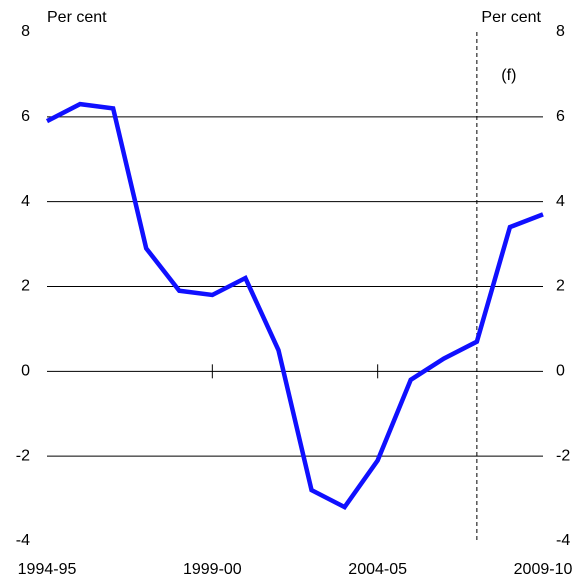 The image size is (585, 583). What do you see at coordinates (508, 75) in the screenshot?
I see `forecast-label: (f)` at bounding box center [508, 75].